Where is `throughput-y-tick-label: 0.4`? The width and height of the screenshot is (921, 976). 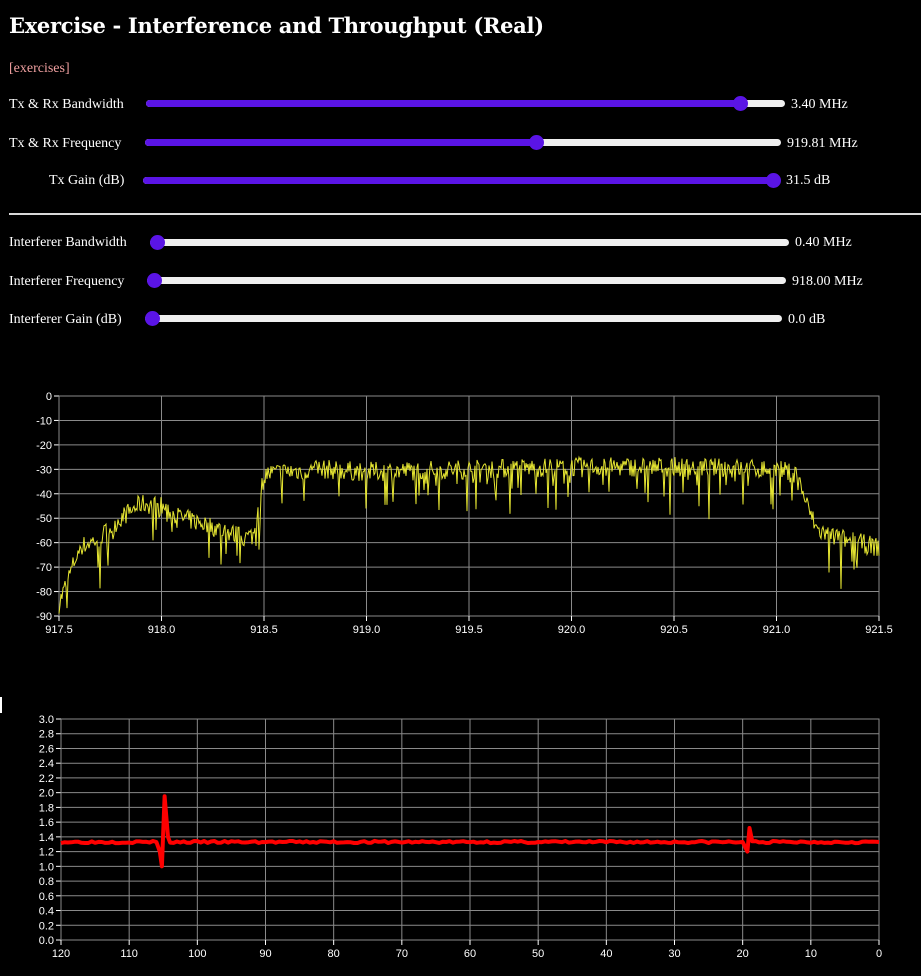 throughput-y-tick-label: 0.4 is located at coordinates (46, 912).